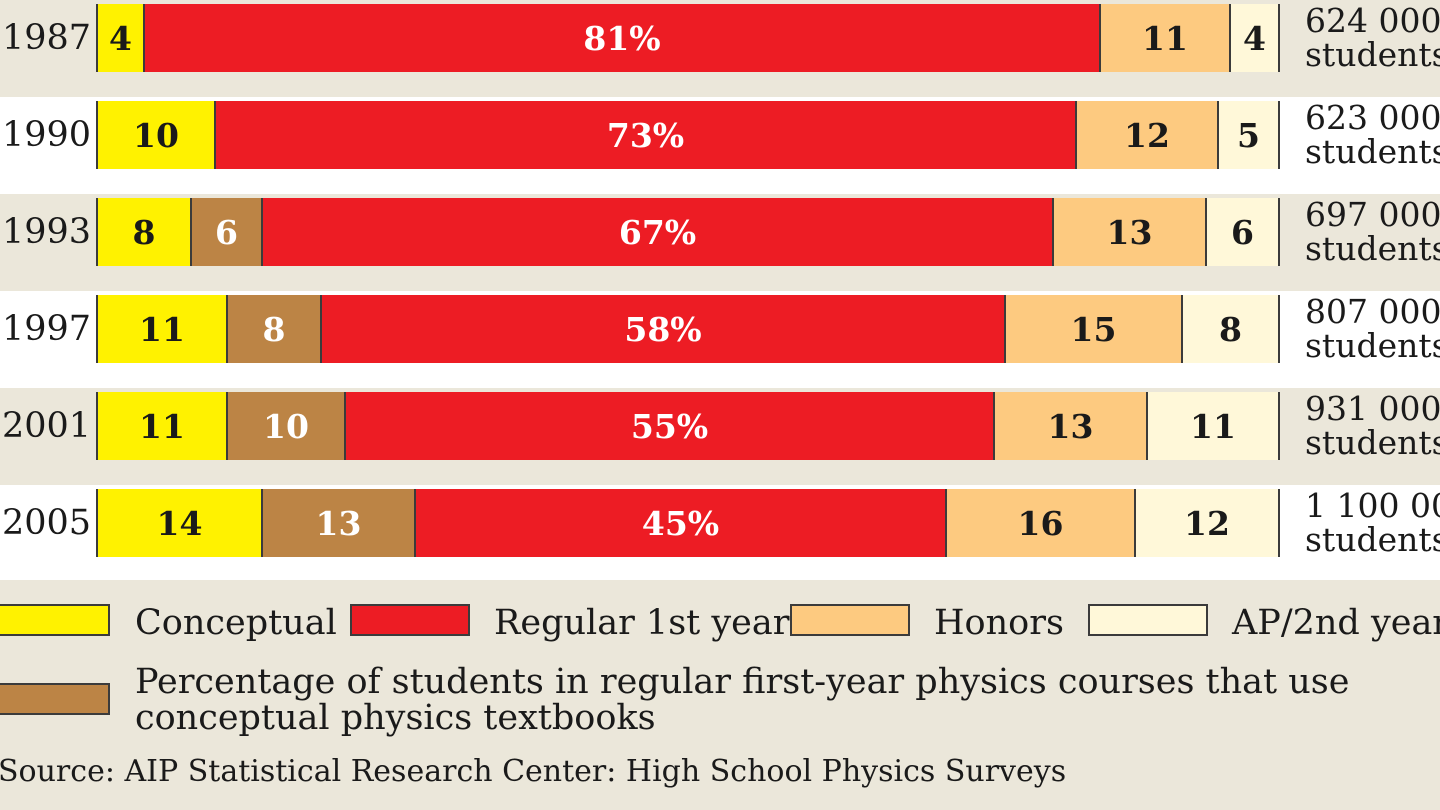 The height and width of the screenshot is (810, 1440). What do you see at coordinates (47, 232) in the screenshot?
I see `year-label: 1993` at bounding box center [47, 232].